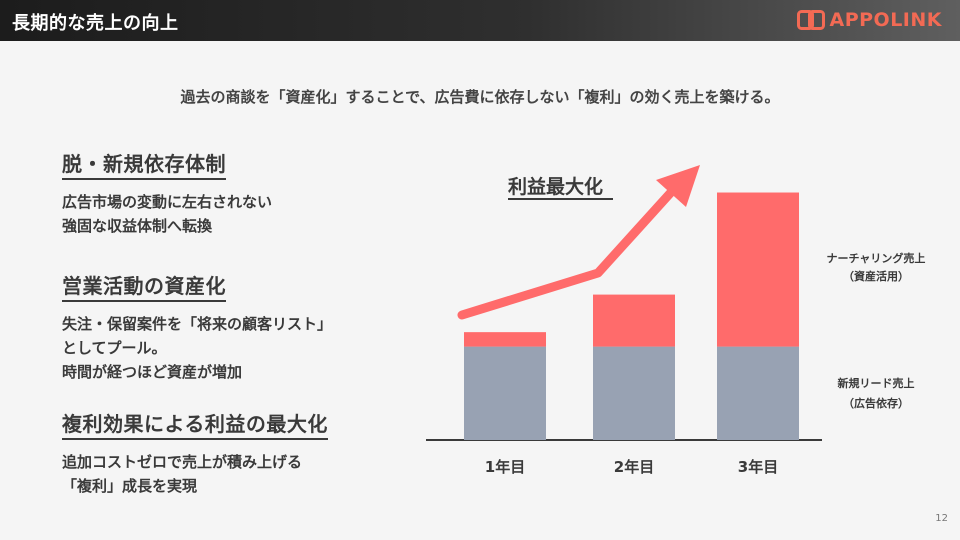 This screenshot has height=540, width=960. What do you see at coordinates (152, 372) in the screenshot?
I see `point-2-line-3: 時間が経つほど資産が増加` at bounding box center [152, 372].